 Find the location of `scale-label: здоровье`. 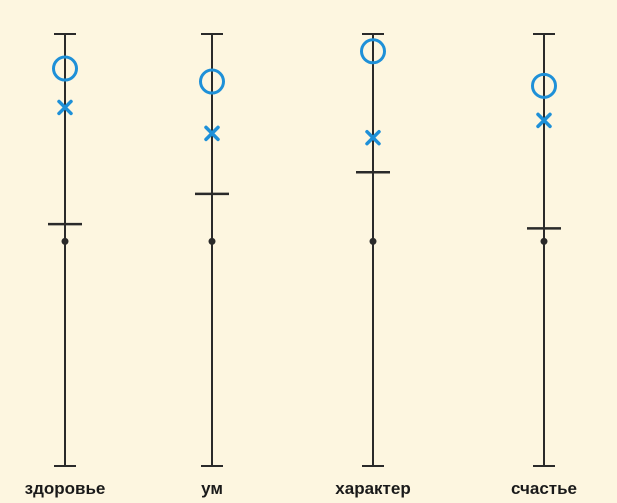

scale-label: здоровье is located at coordinates (65, 488).